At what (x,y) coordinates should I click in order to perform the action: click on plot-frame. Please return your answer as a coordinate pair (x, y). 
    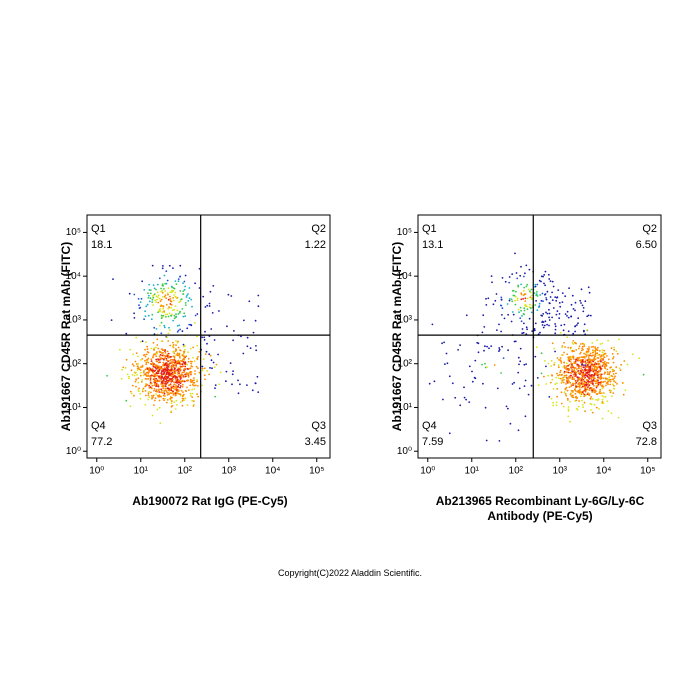
    Looking at the image, I should click on (539, 336).